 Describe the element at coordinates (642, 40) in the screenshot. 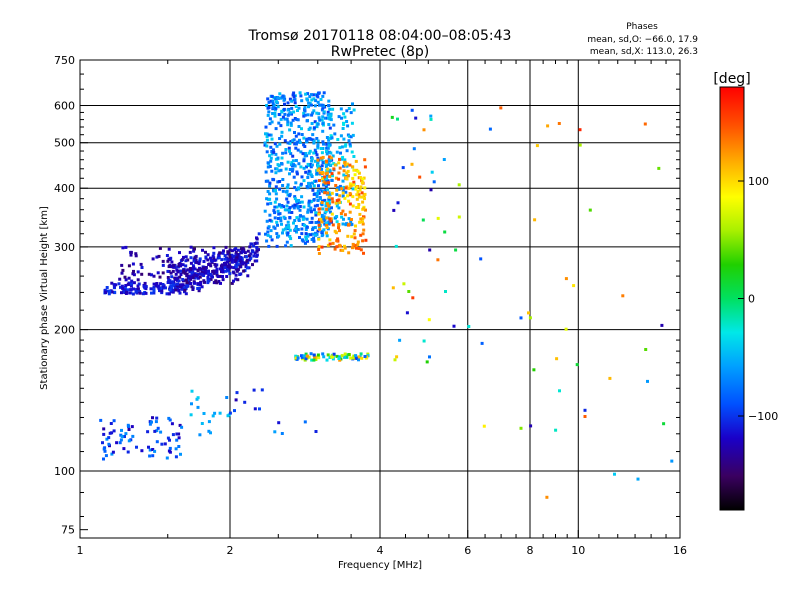

I see `stats-o-mode: mean, sd,O: −66.0, 17.9` at that location.